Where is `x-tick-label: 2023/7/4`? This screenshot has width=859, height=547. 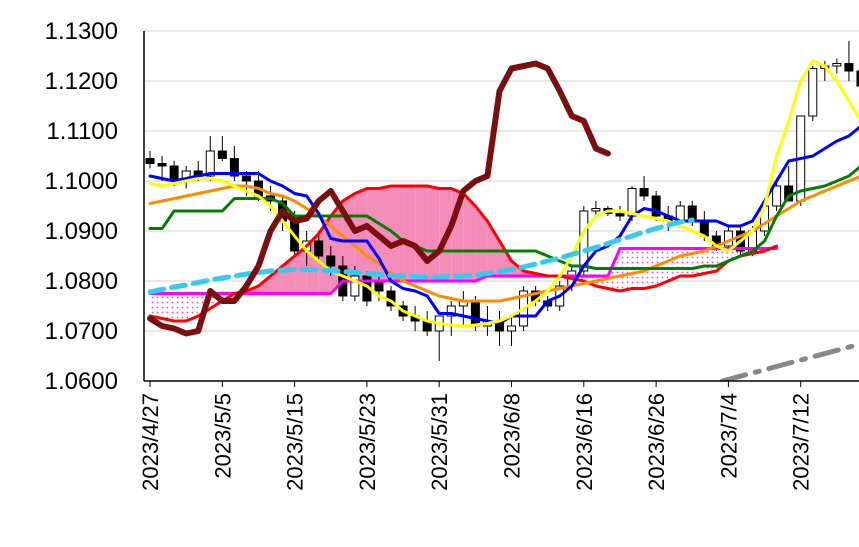 x-tick-label: 2023/7/4 is located at coordinates (728, 436).